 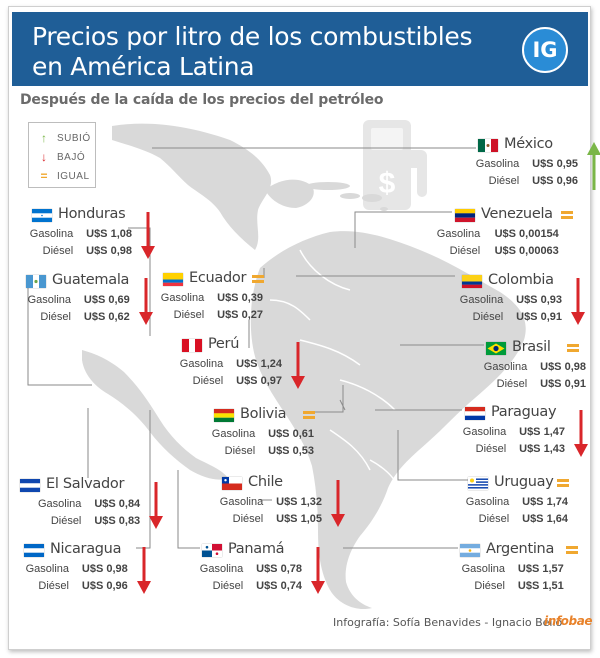 I want to click on country-name: Paraguay, so click(x=524, y=412).